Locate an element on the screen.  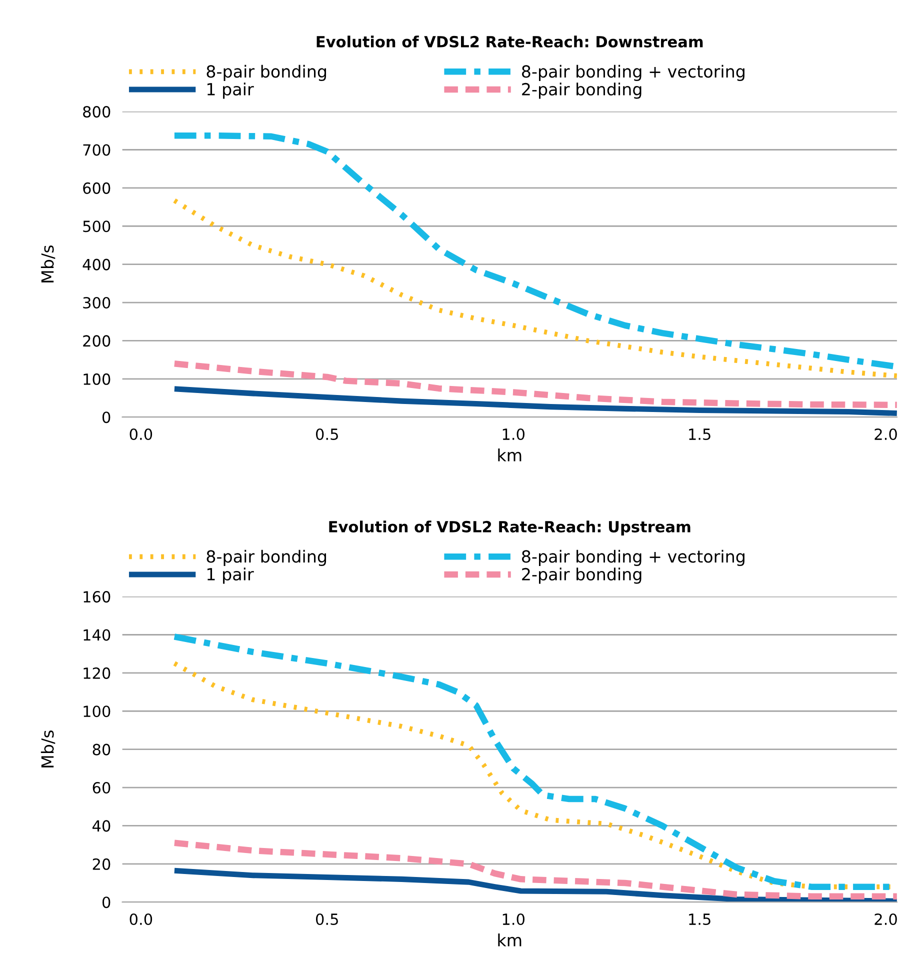
y-tick-label: 800 is located at coordinates (96, 112).